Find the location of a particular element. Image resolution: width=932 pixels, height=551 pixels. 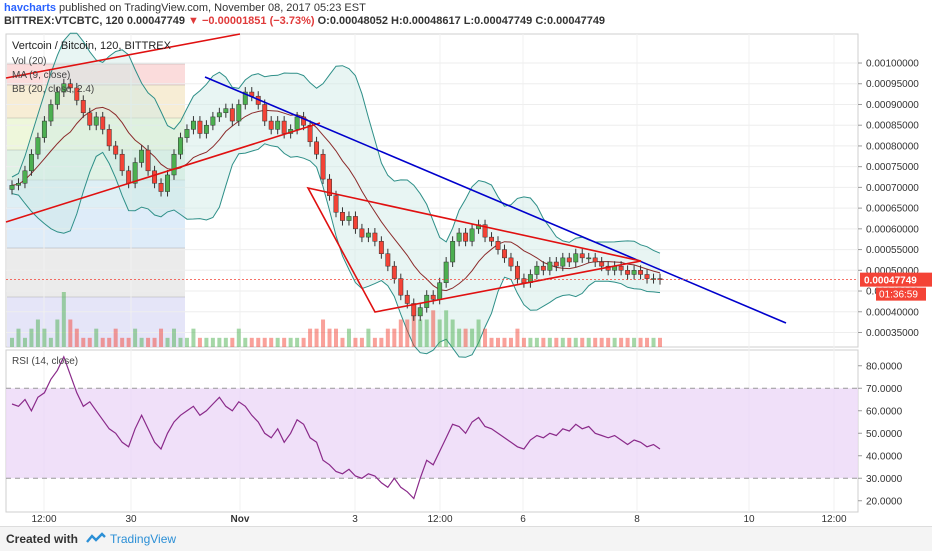

rsi-tick-label: 50.0000 is located at coordinates (884, 434).